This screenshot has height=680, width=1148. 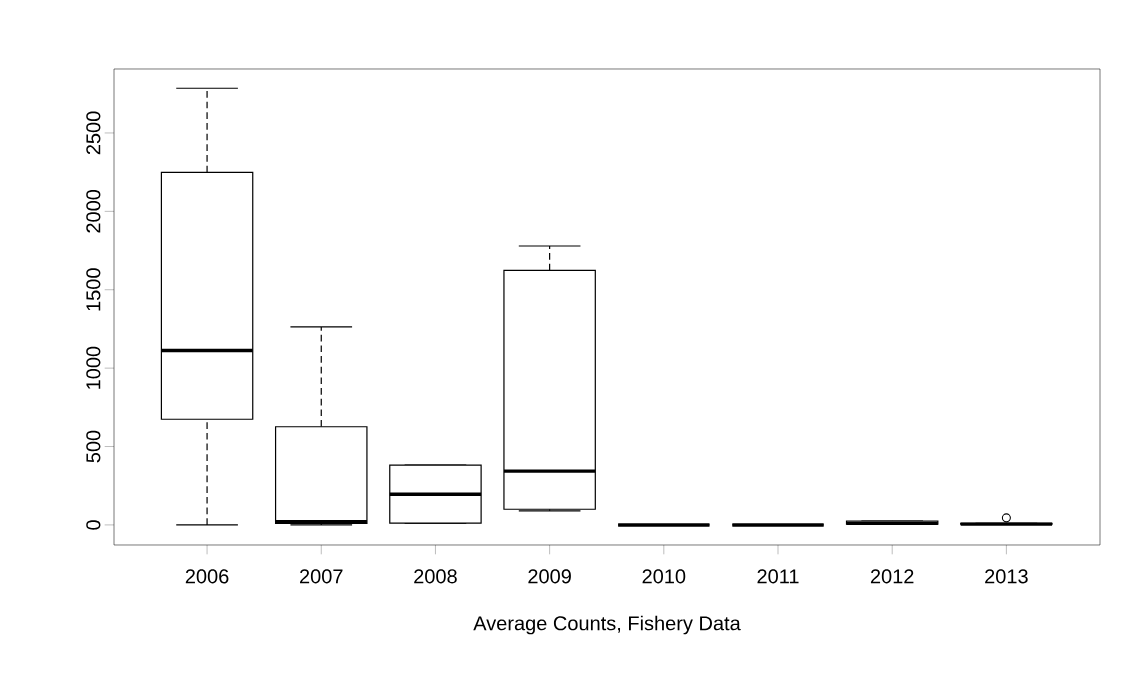 What do you see at coordinates (93, 367) in the screenshot?
I see `y-tick-label: 1000` at bounding box center [93, 367].